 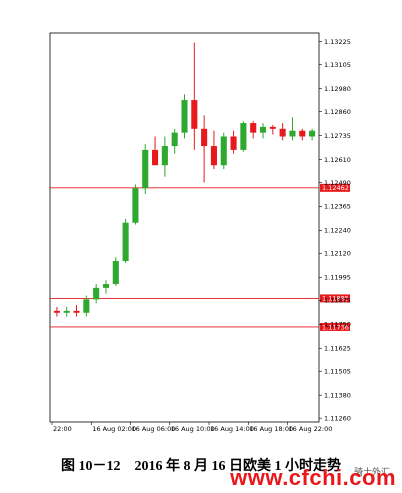 I want to click on y-tick-label: 1.12980, so click(x=337, y=89).